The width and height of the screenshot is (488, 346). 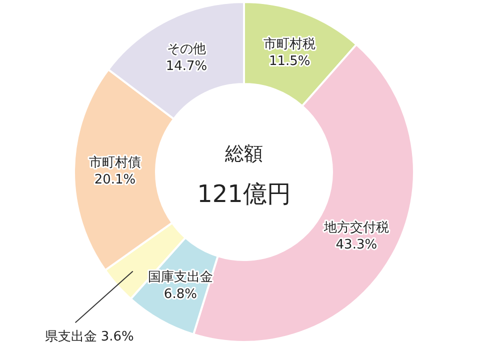 I want to click on slice-label: 国庫支出金, so click(x=180, y=276).